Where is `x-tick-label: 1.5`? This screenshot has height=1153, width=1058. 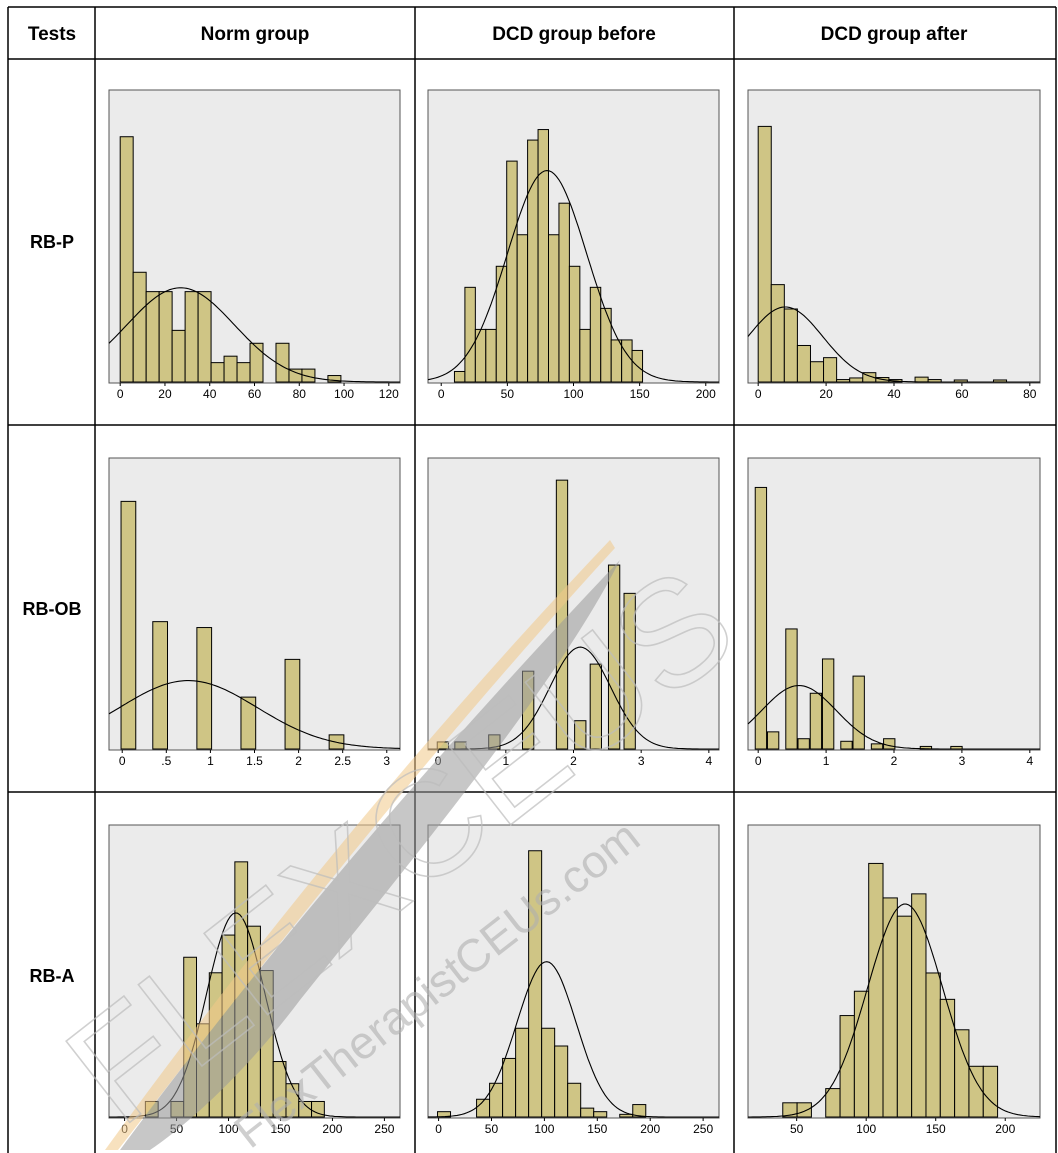
x-tick-label: 1.5 is located at coordinates (254, 761).